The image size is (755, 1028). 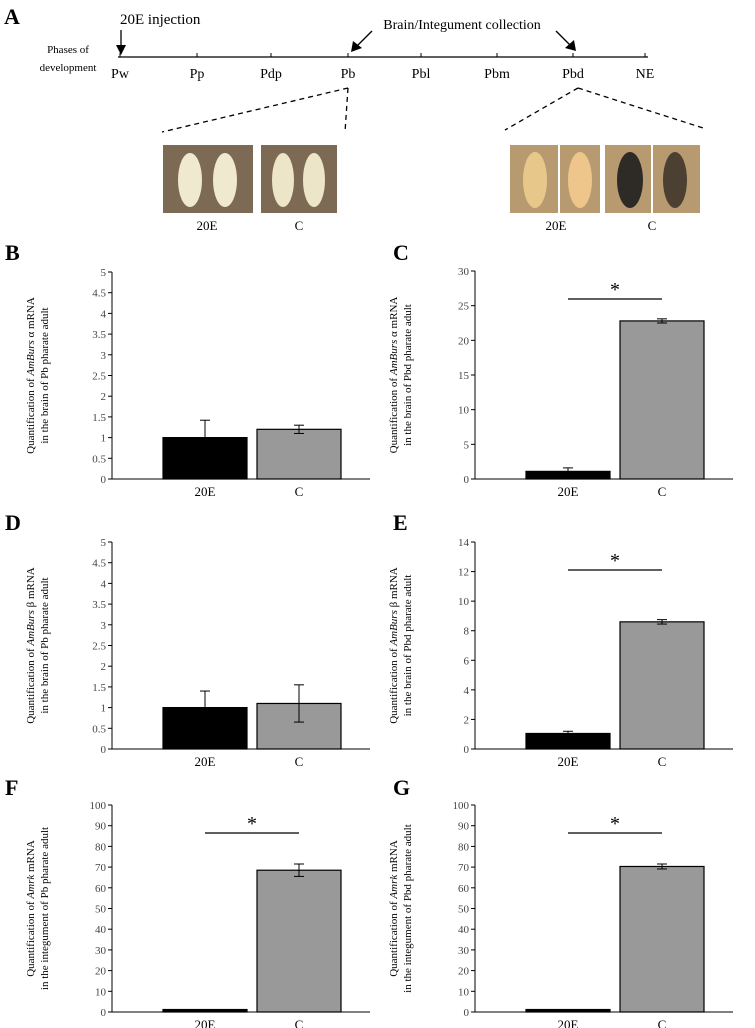 I want to click on y-tick-label: 6, so click(x=467, y=661).